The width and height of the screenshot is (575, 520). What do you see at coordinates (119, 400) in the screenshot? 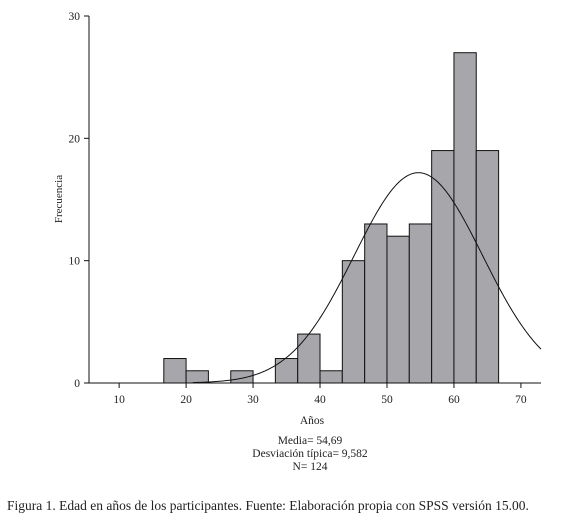
I see `x-tick-label: 10` at bounding box center [119, 400].